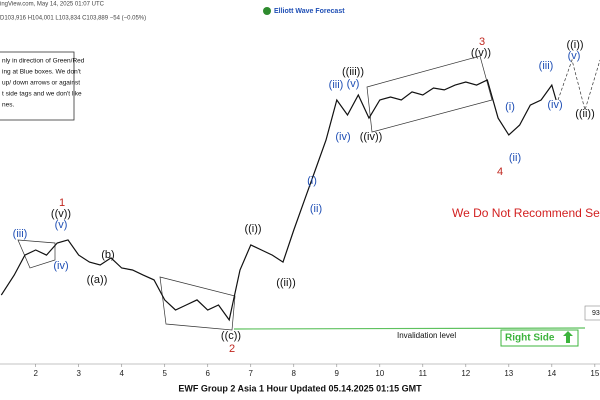 Image resolution: width=600 pixels, height=400 pixels. I want to click on wave-label: 3, so click(482, 42).